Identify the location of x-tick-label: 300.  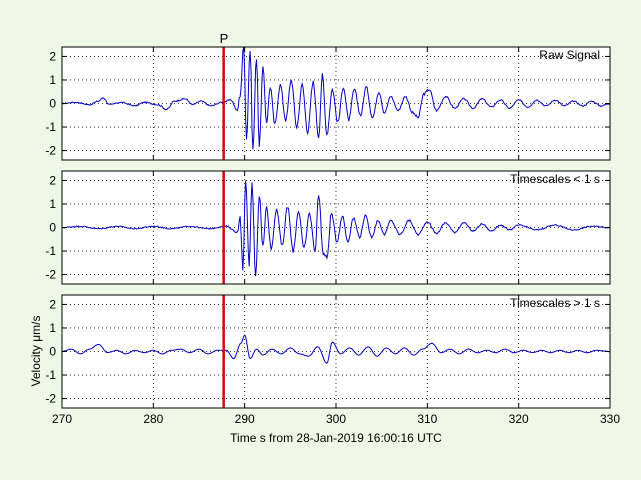
(336, 419).